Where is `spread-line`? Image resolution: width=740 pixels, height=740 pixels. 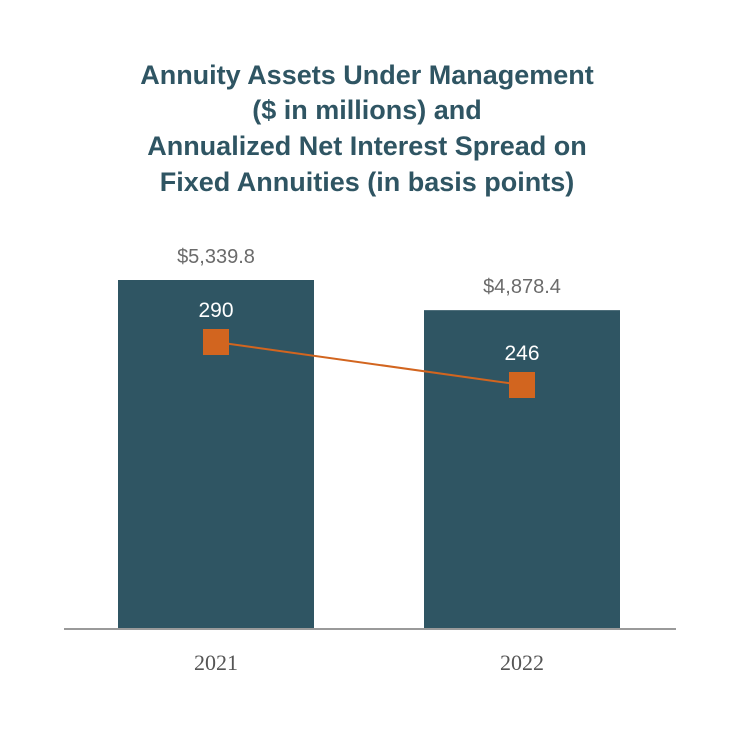 spread-line is located at coordinates (369, 363).